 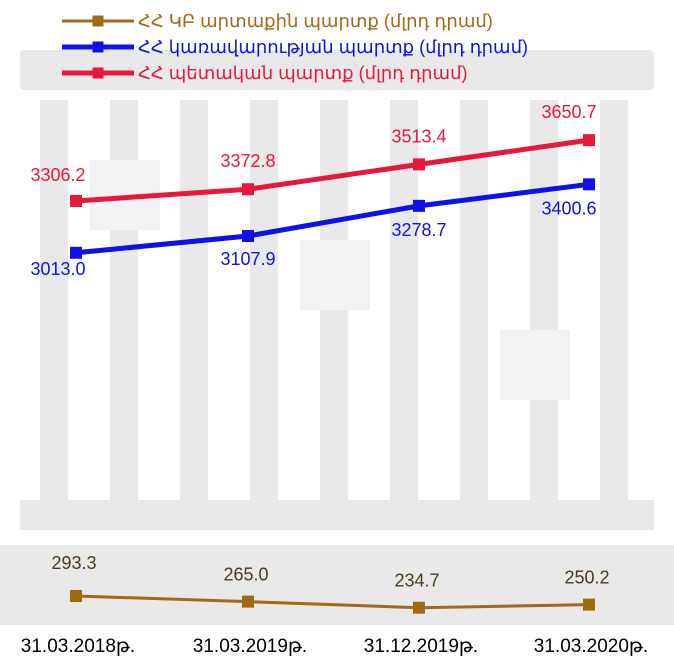 I want to click on legend-swatch-cb, so click(x=98, y=21).